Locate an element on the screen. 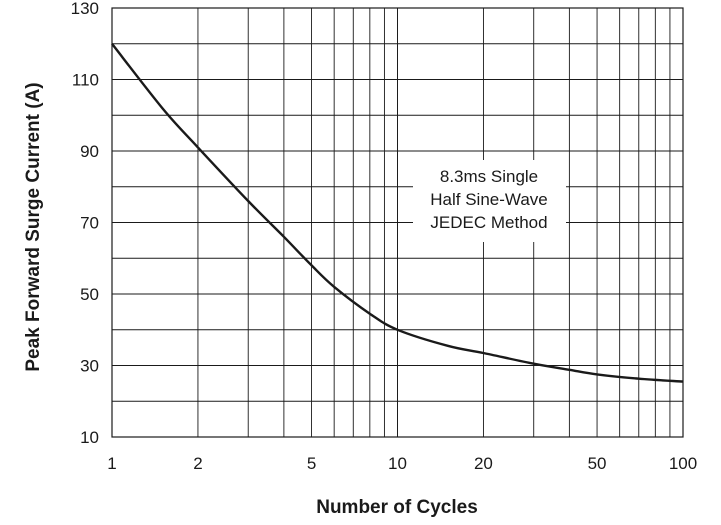 The image size is (721, 525). x-tick-label: 2 is located at coordinates (197, 463).